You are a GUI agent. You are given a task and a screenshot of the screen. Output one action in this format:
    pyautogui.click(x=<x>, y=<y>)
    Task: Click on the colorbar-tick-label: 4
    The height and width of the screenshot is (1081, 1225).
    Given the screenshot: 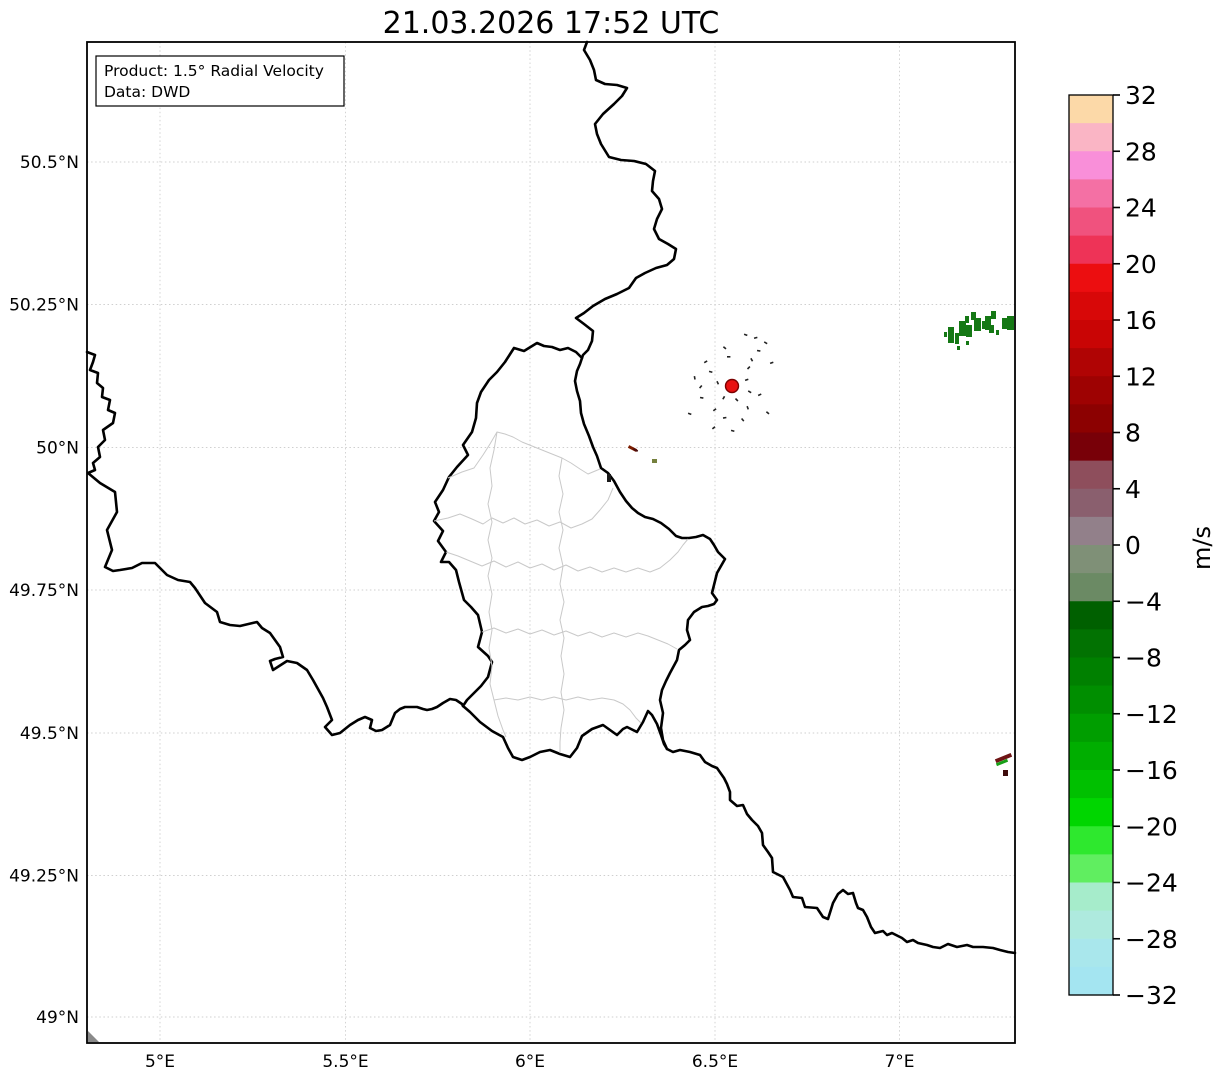 What is the action you would take?
    pyautogui.click(x=1133, y=489)
    